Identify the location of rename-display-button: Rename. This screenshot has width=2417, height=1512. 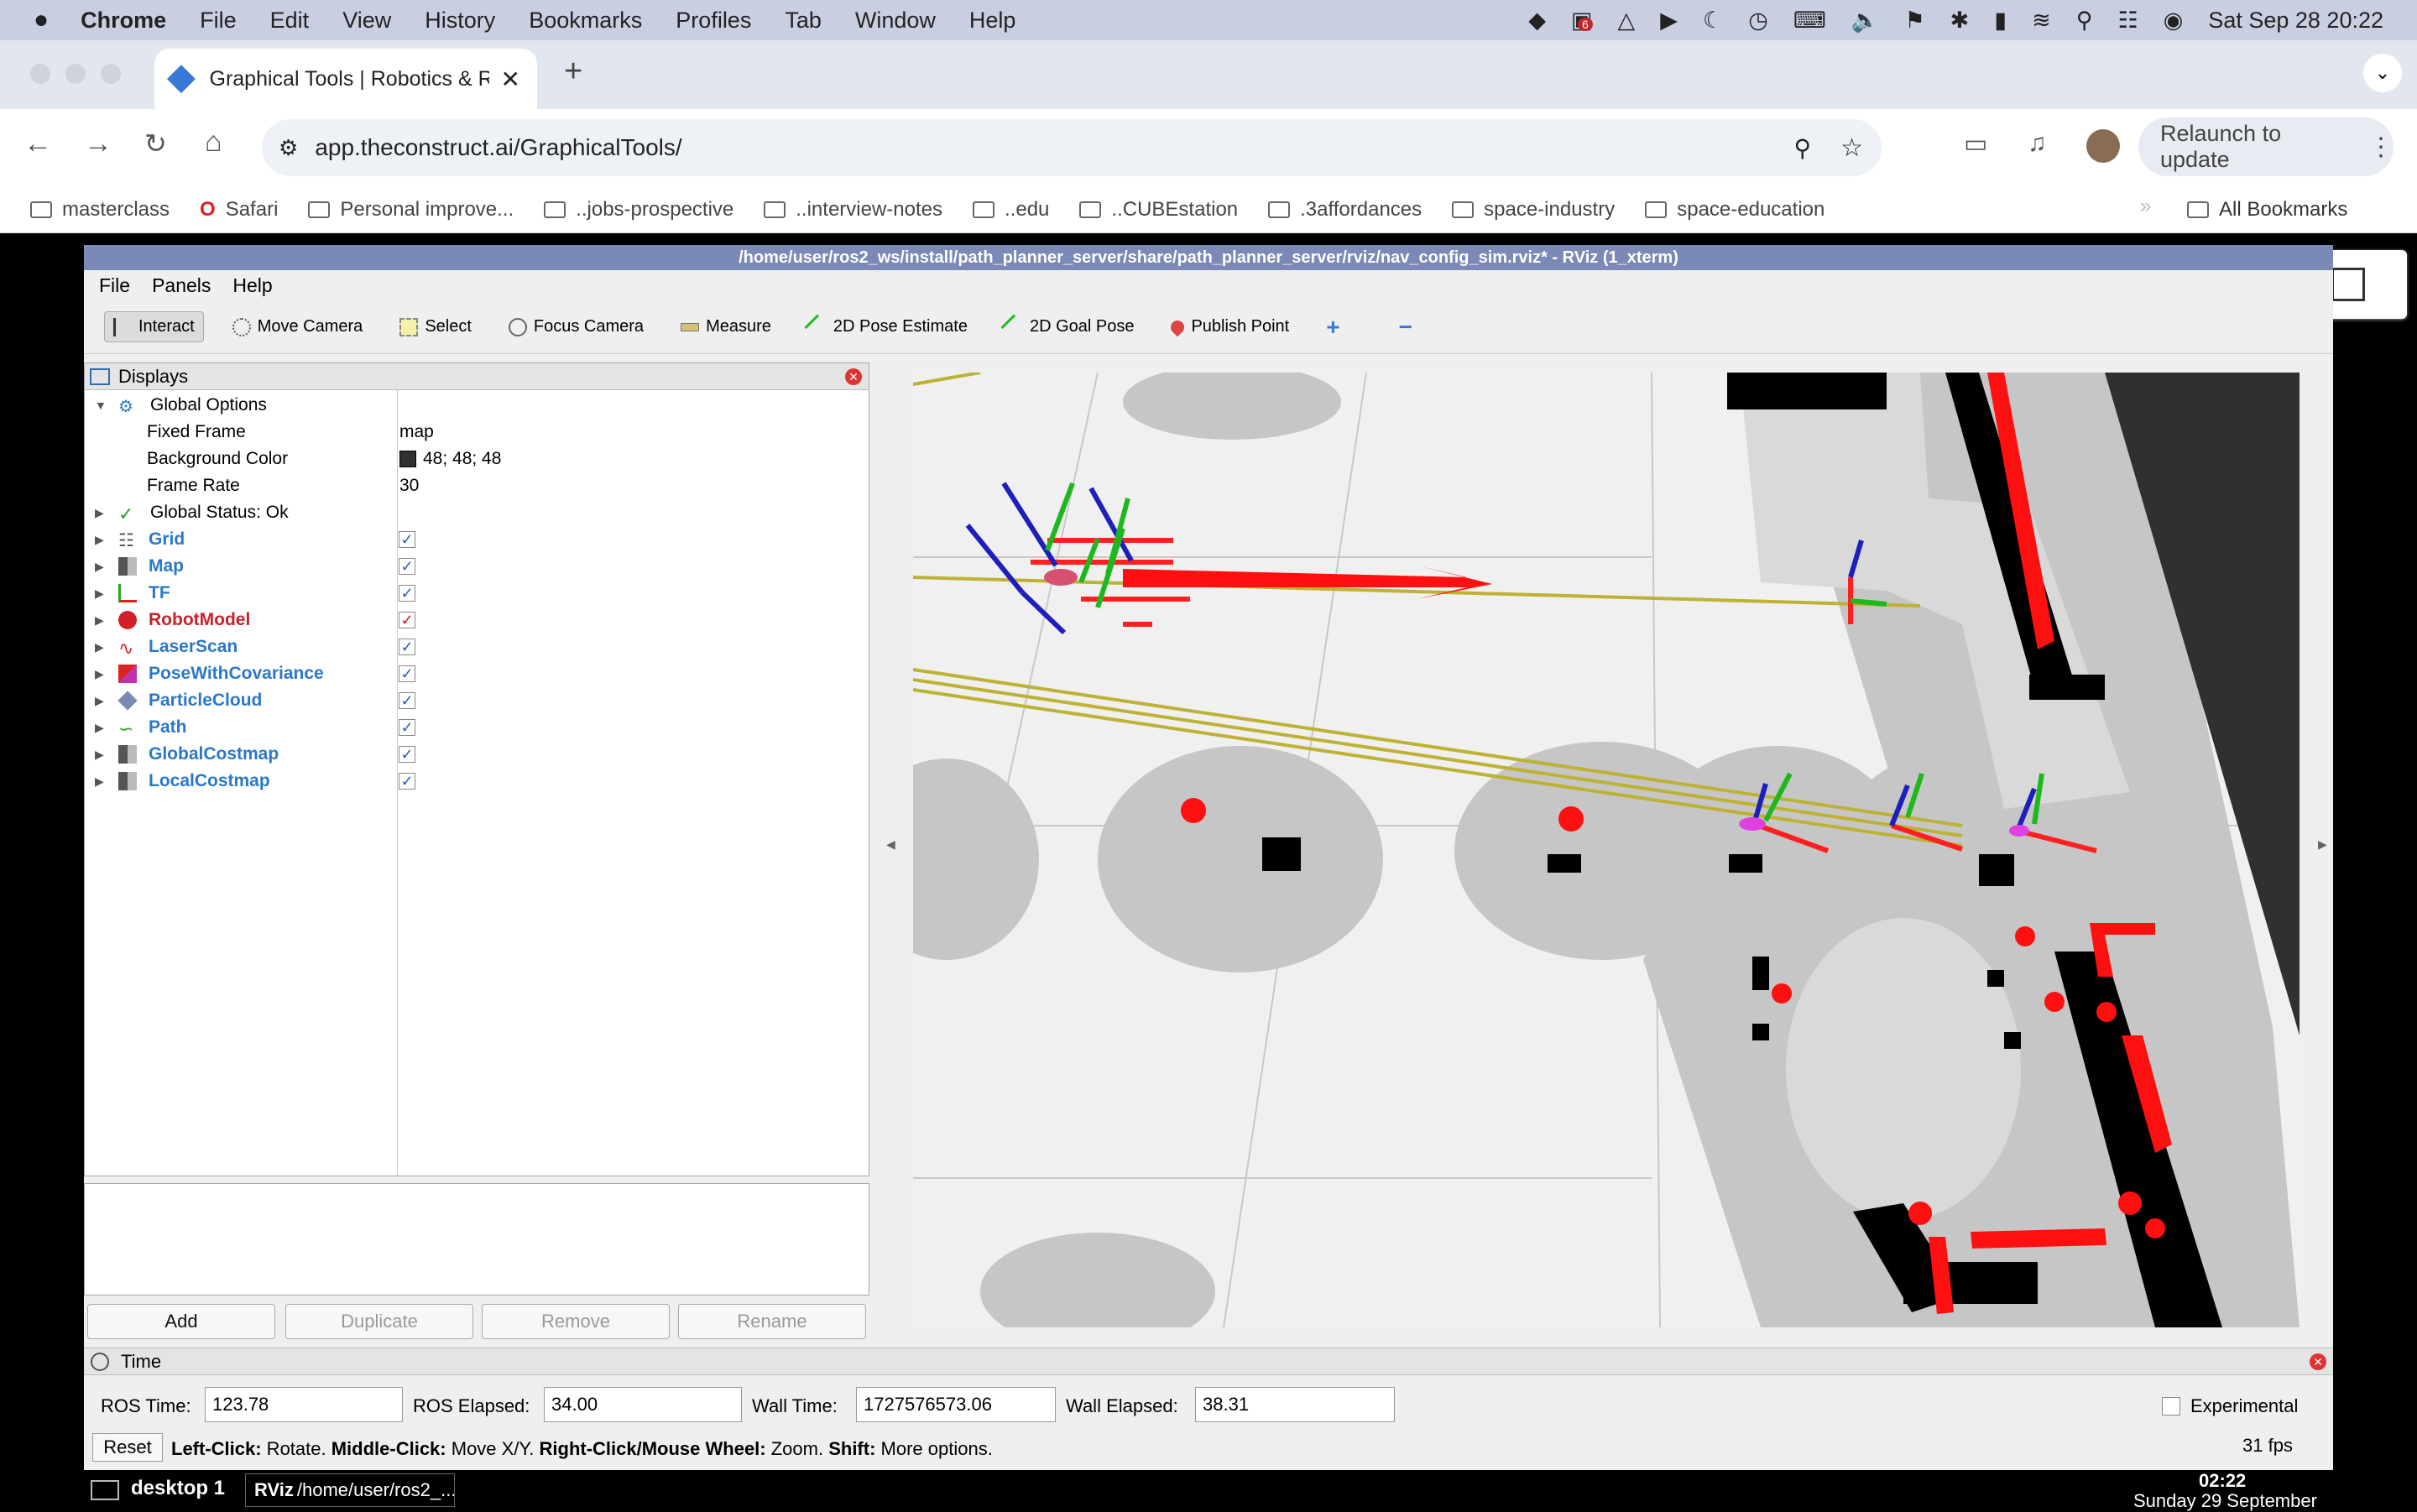
(772, 1322).